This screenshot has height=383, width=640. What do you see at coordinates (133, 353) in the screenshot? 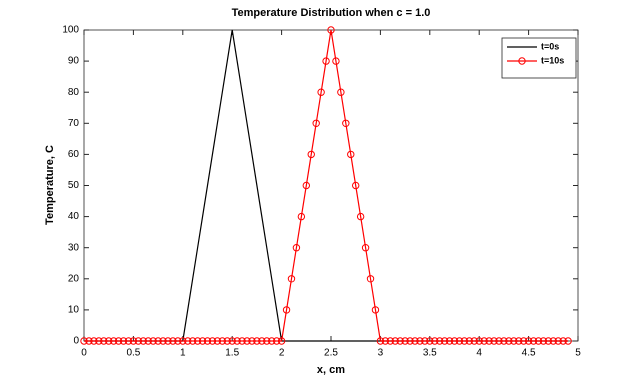
I see `x-tick-label: 0.5` at bounding box center [133, 353].